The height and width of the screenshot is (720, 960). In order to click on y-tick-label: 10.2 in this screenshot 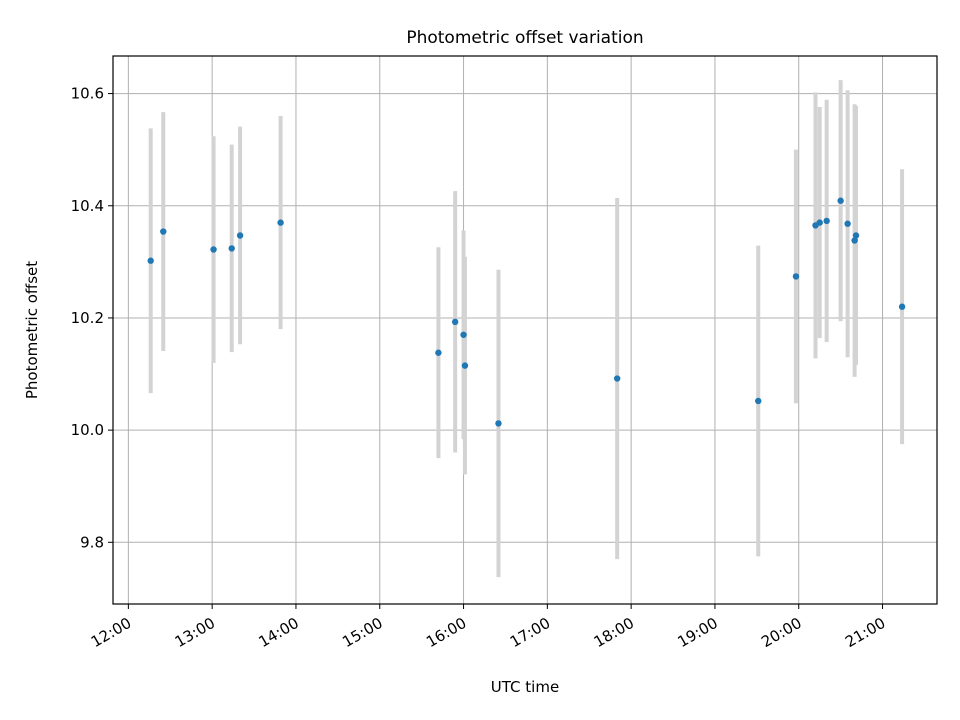, I will do `click(87, 318)`.